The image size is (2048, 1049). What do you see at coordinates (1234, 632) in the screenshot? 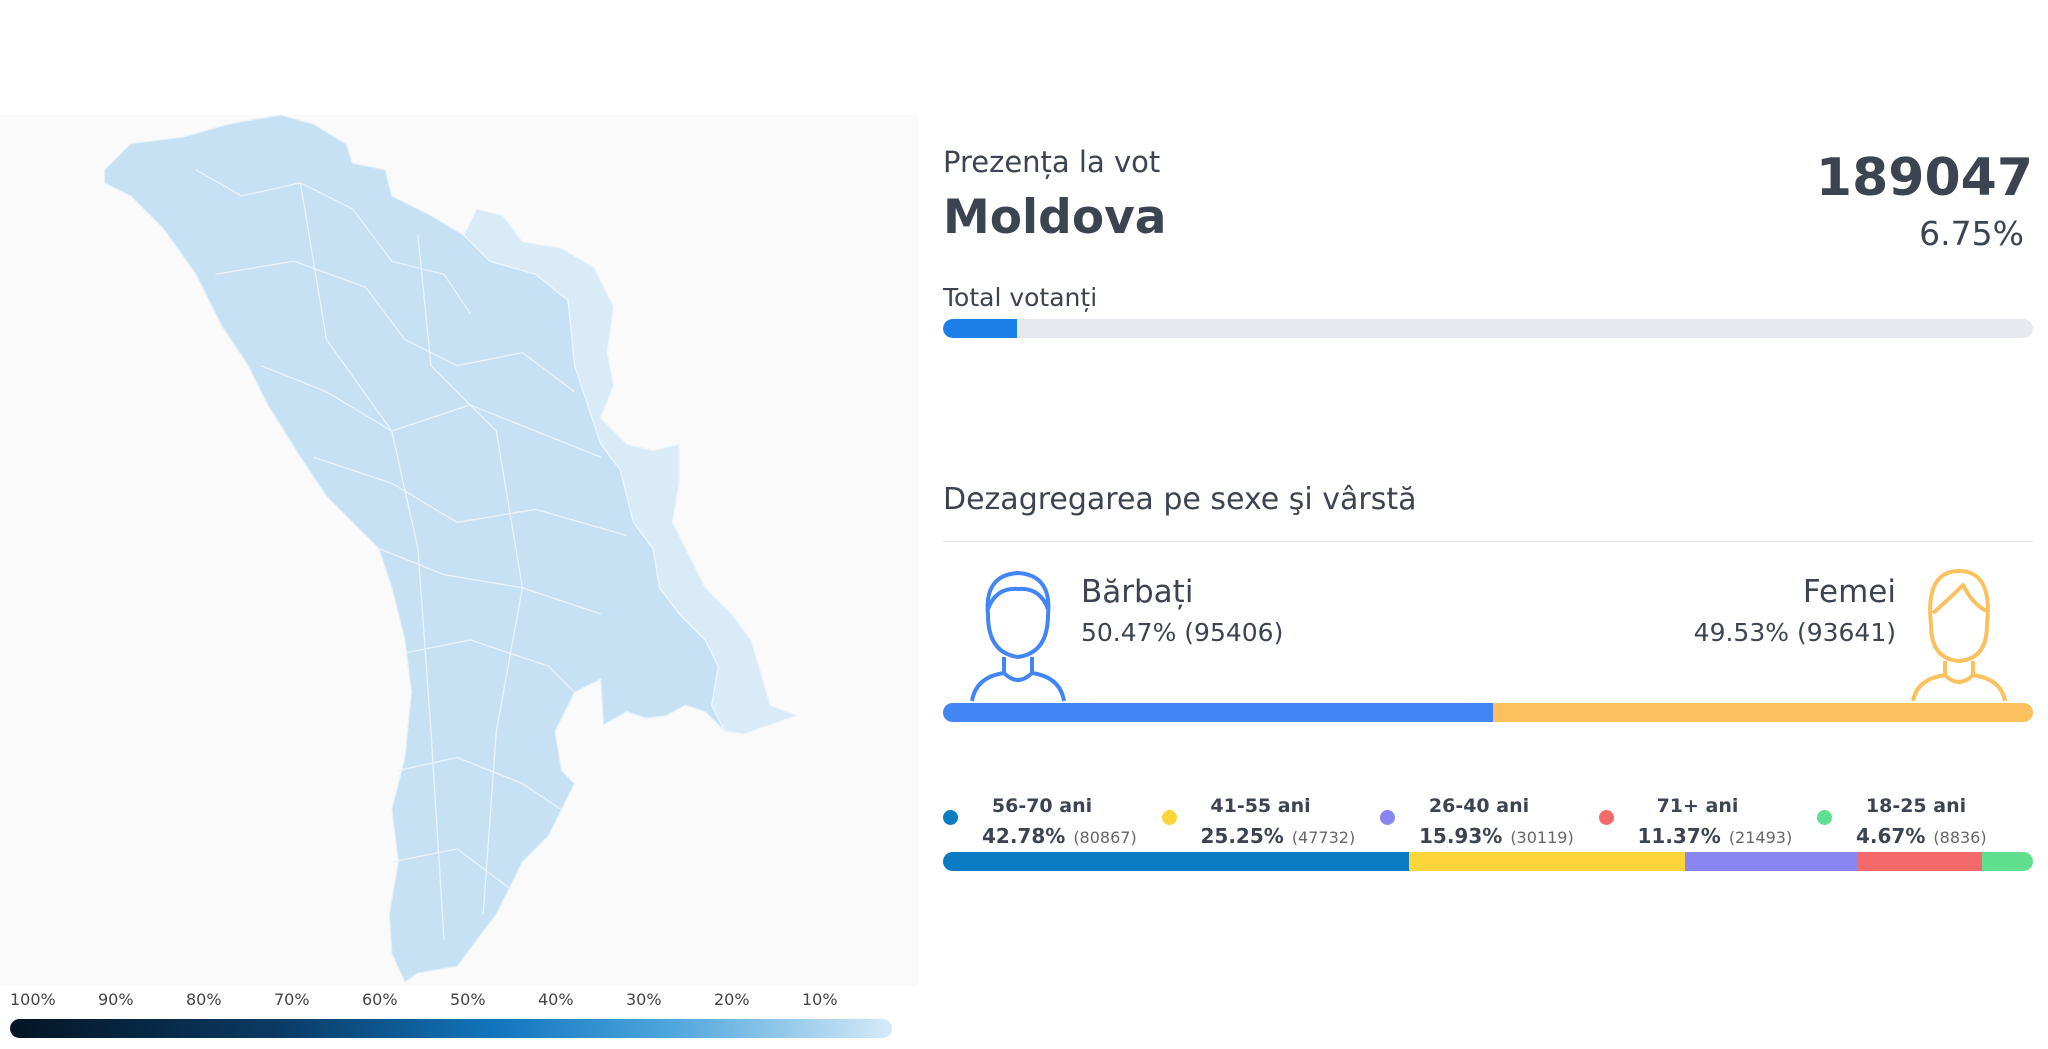
I see `male-count: (95406)` at bounding box center [1234, 632].